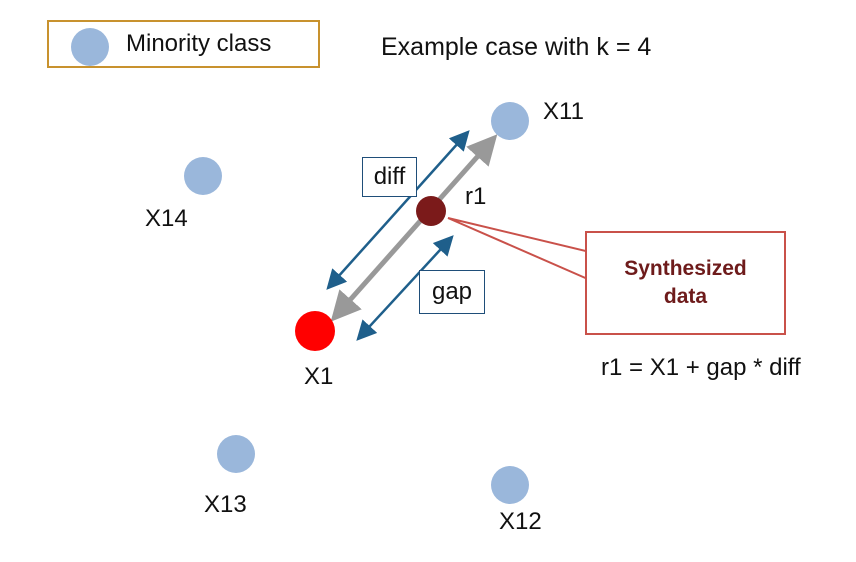  What do you see at coordinates (398, 210) in the screenshot?
I see `diff-range-arrow` at bounding box center [398, 210].